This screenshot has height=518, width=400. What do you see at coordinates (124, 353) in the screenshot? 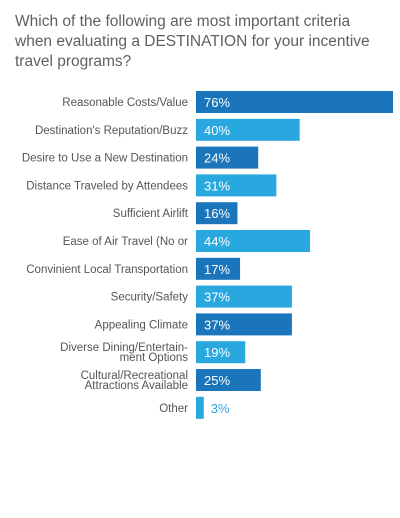
I see `category-label: Diverse Dining/Entertain-ment Options` at bounding box center [124, 353].